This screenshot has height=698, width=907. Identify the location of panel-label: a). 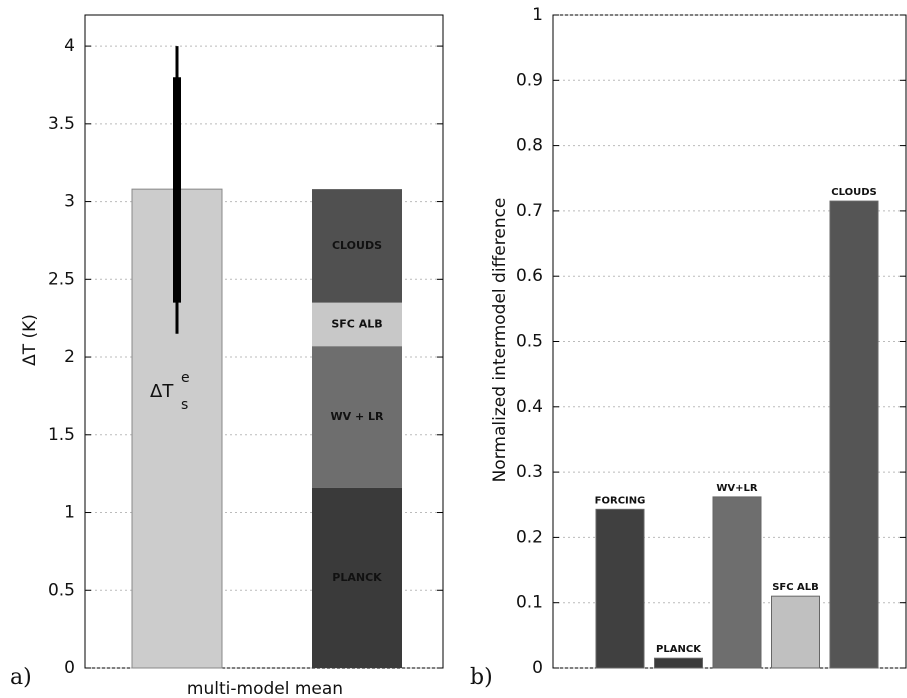
(21, 677).